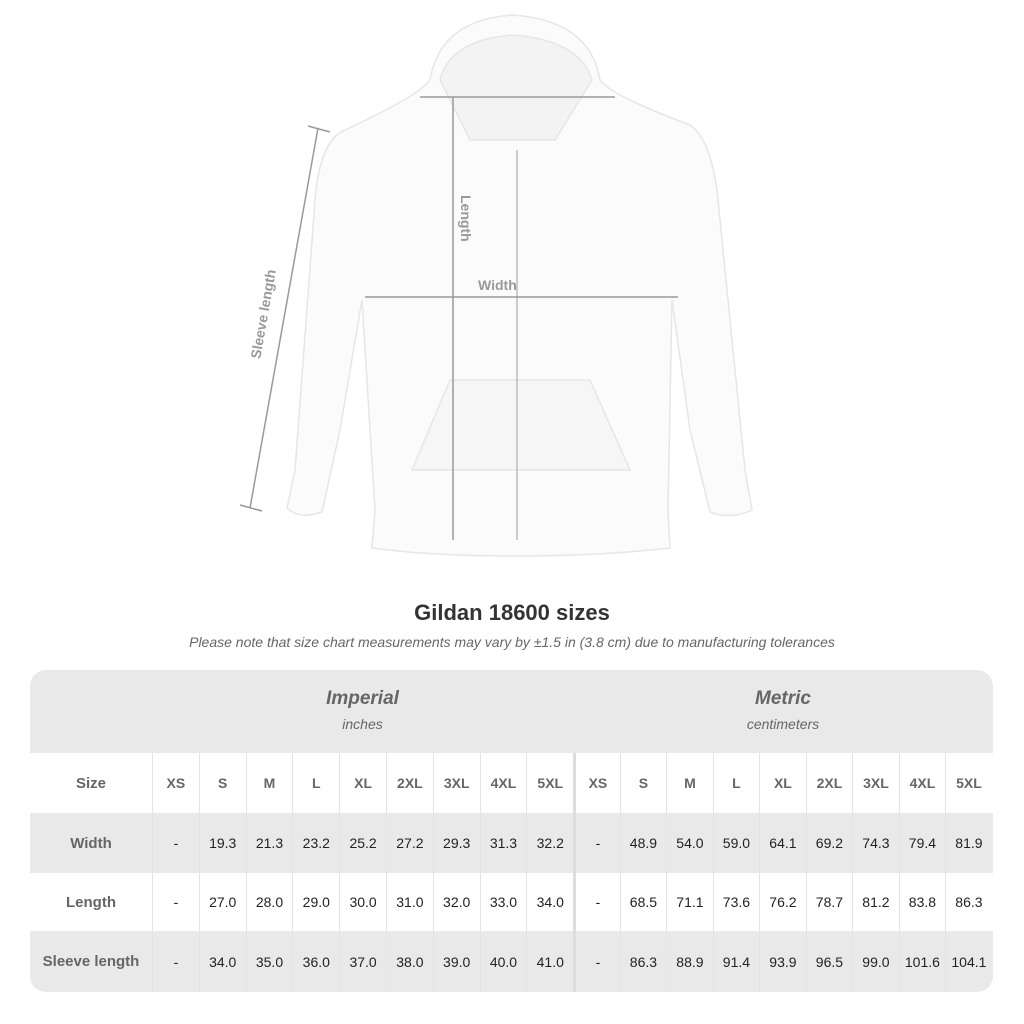 The width and height of the screenshot is (1024, 1024). What do you see at coordinates (783, 724) in the screenshot?
I see `metric-unit: centimeters` at bounding box center [783, 724].